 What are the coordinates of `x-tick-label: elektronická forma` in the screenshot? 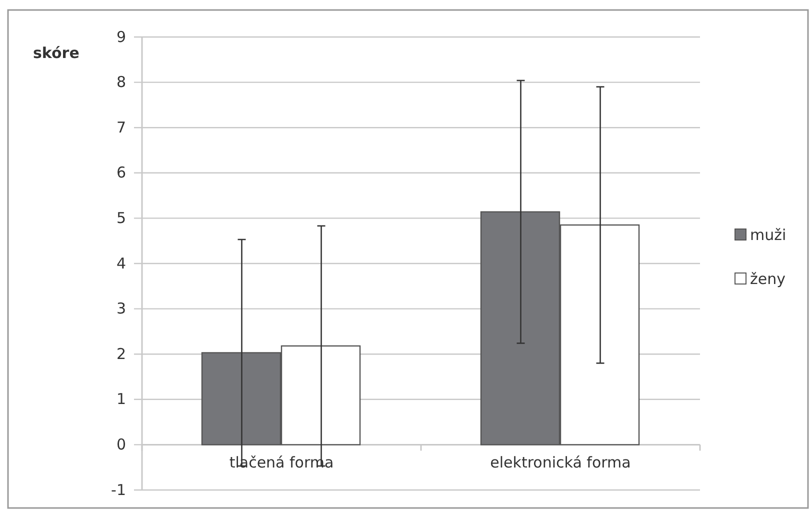 It's located at (560, 462).